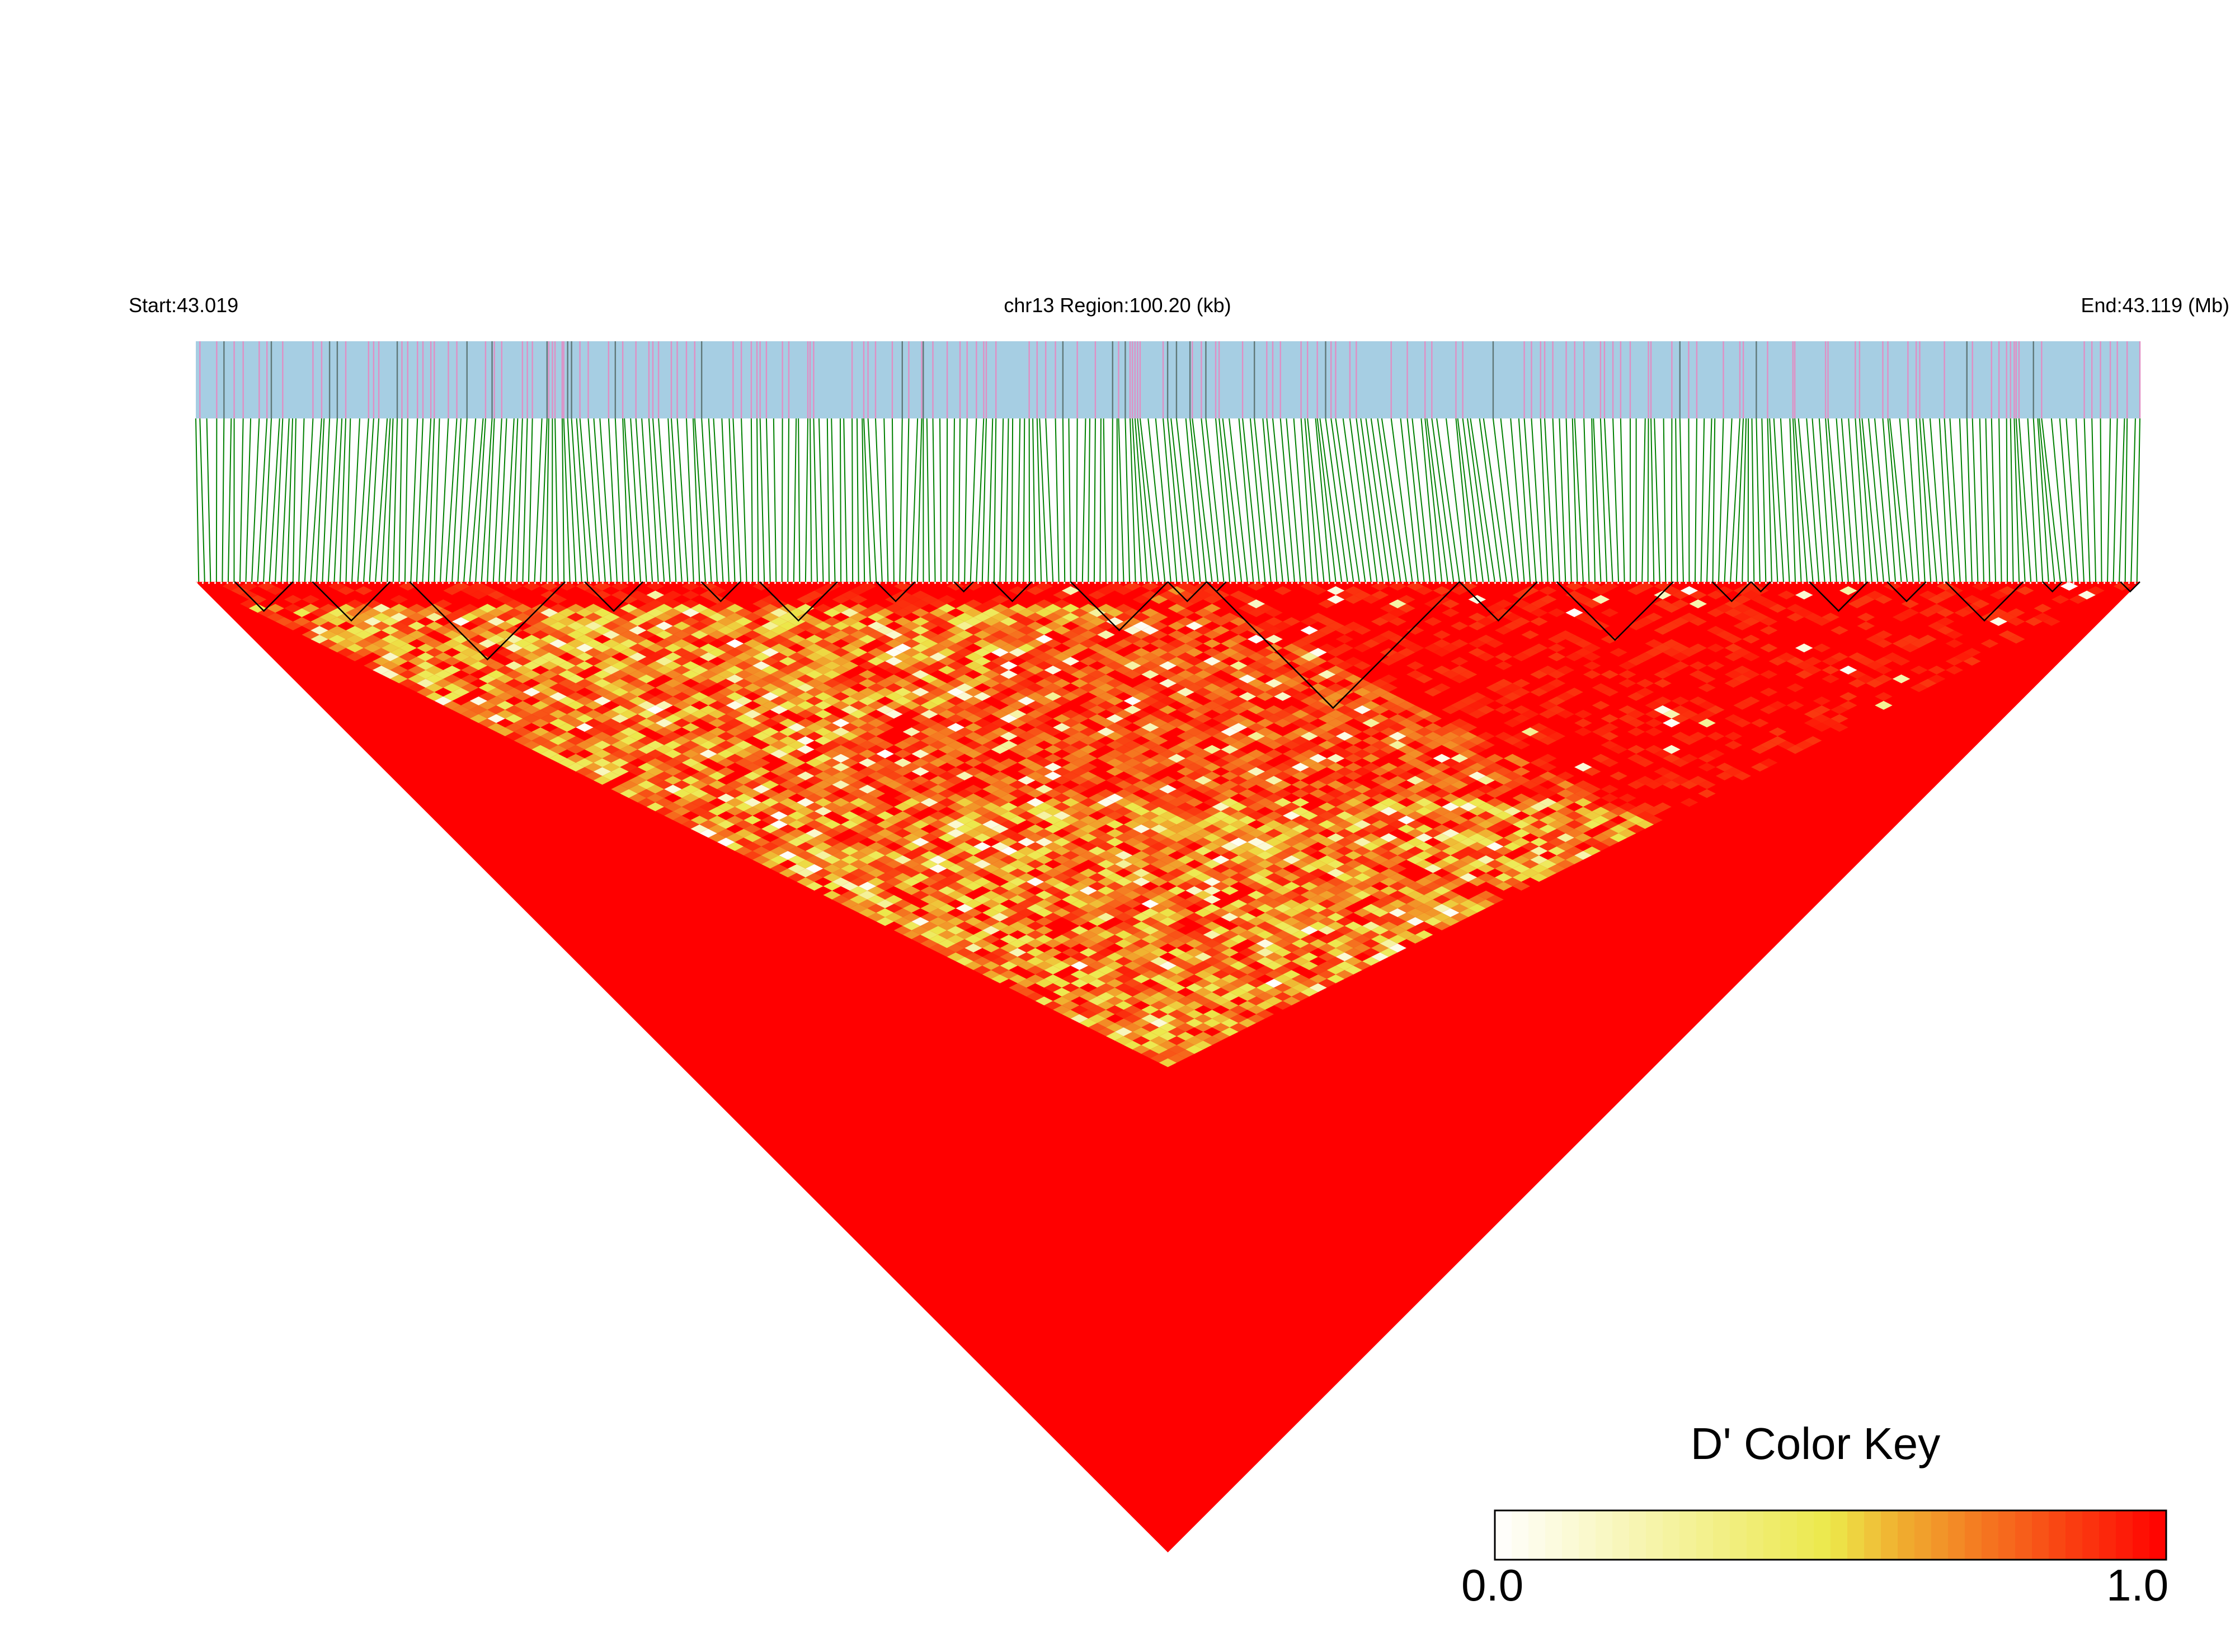  What do you see at coordinates (1167, 500) in the screenshot?
I see `snp-connector-lines` at bounding box center [1167, 500].